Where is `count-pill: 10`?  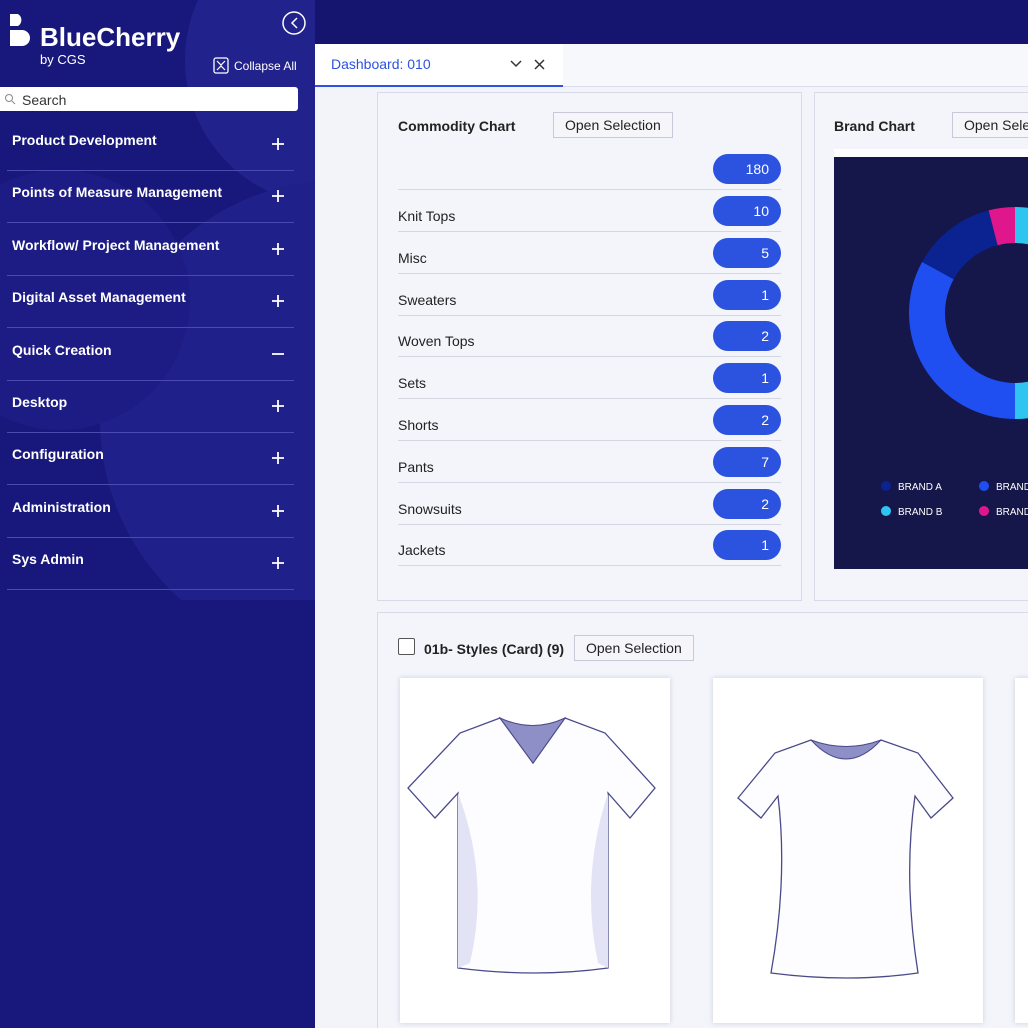 count-pill: 10 is located at coordinates (747, 211).